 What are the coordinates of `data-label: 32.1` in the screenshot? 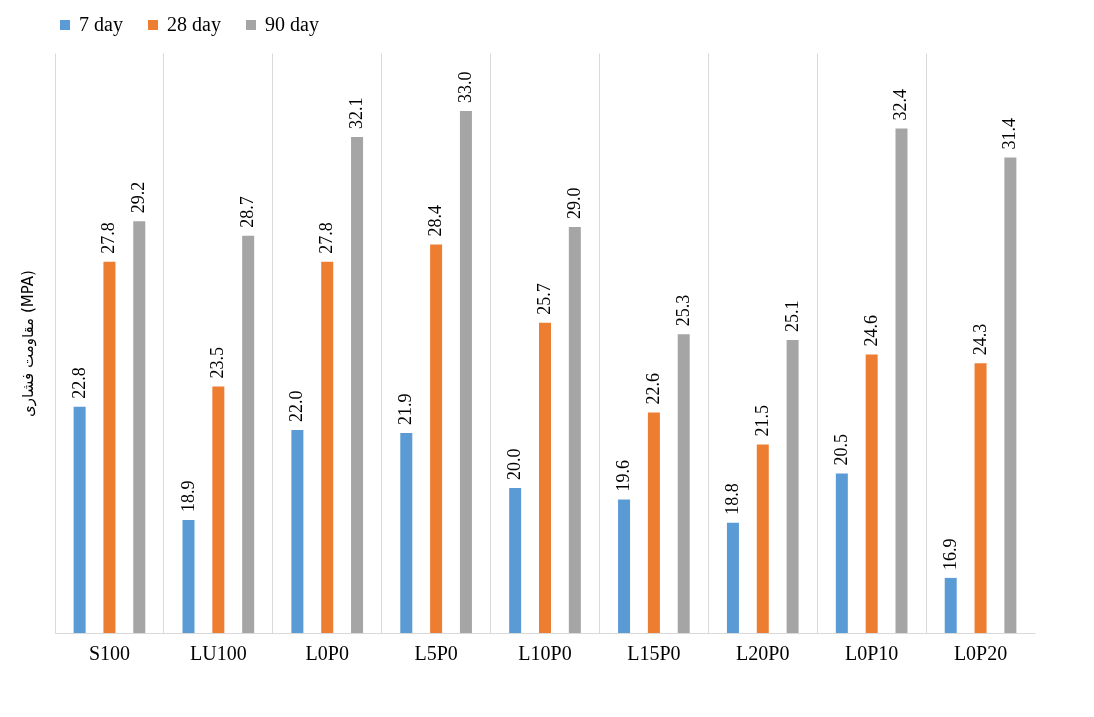 It's located at (356, 113).